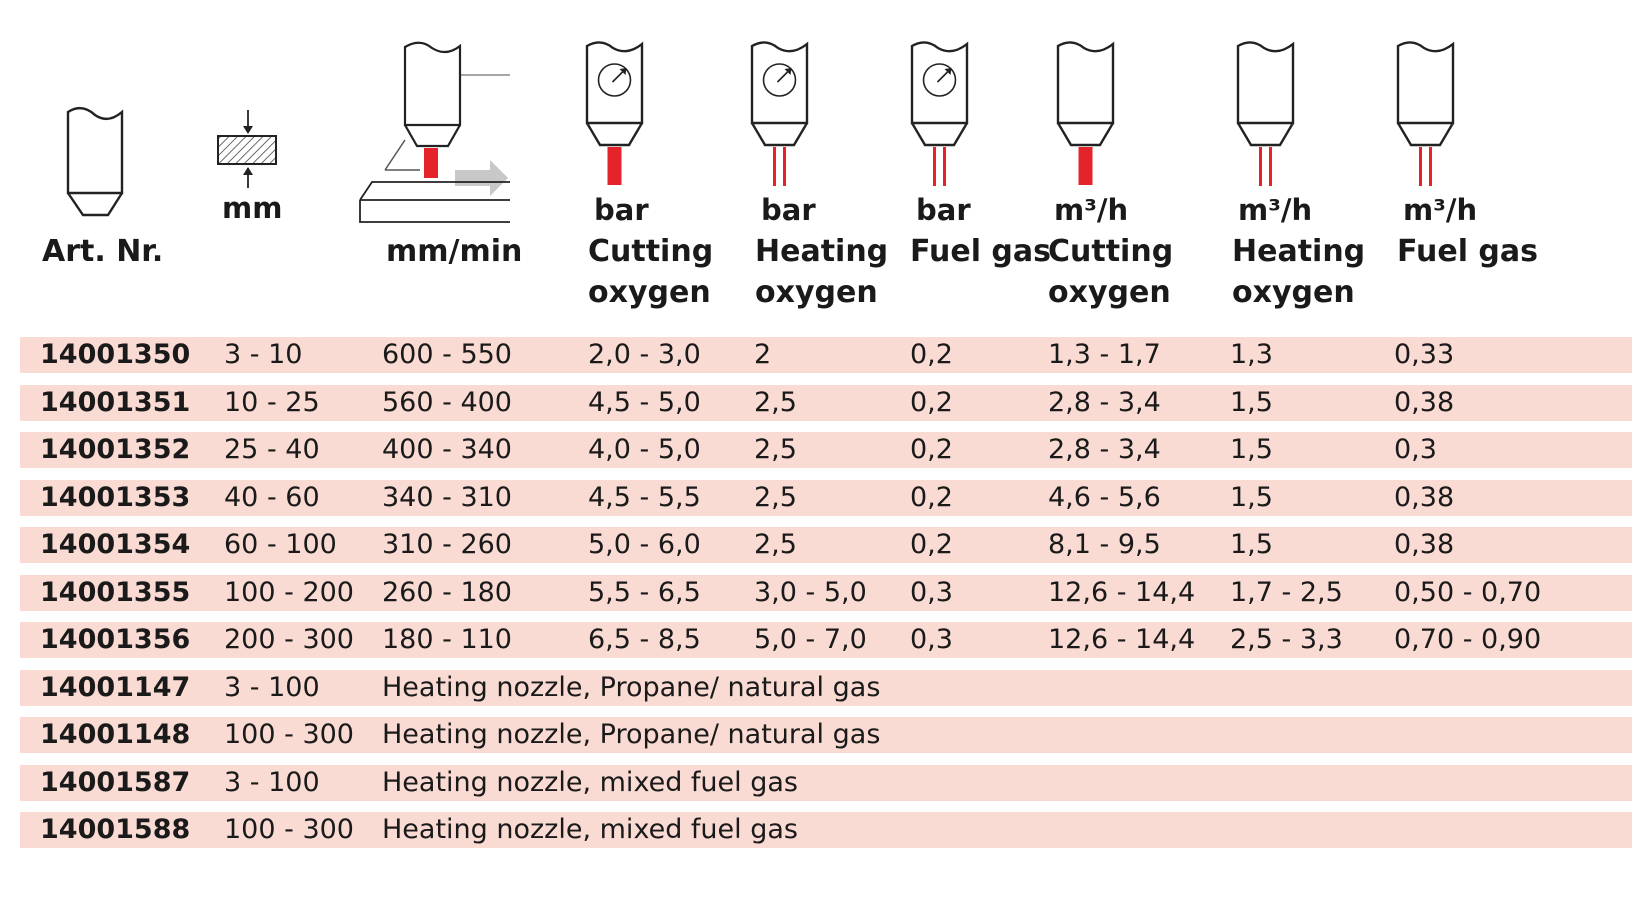  I want to click on cell-bar-heat: 2, so click(763, 354).